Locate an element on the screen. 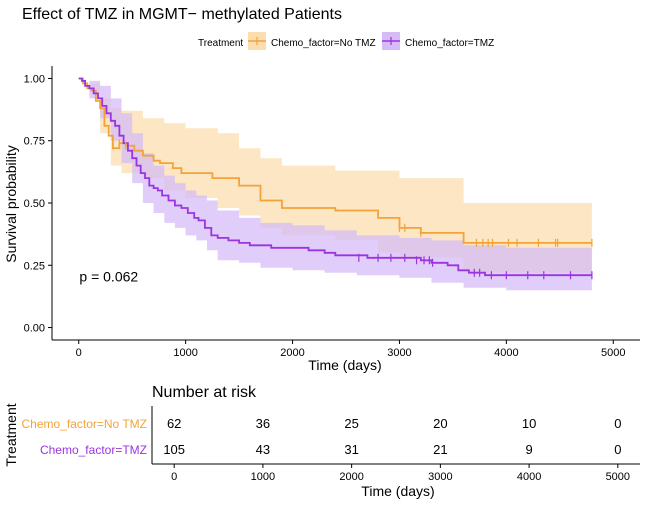  y-tick-label: 0.25 is located at coordinates (34, 266).